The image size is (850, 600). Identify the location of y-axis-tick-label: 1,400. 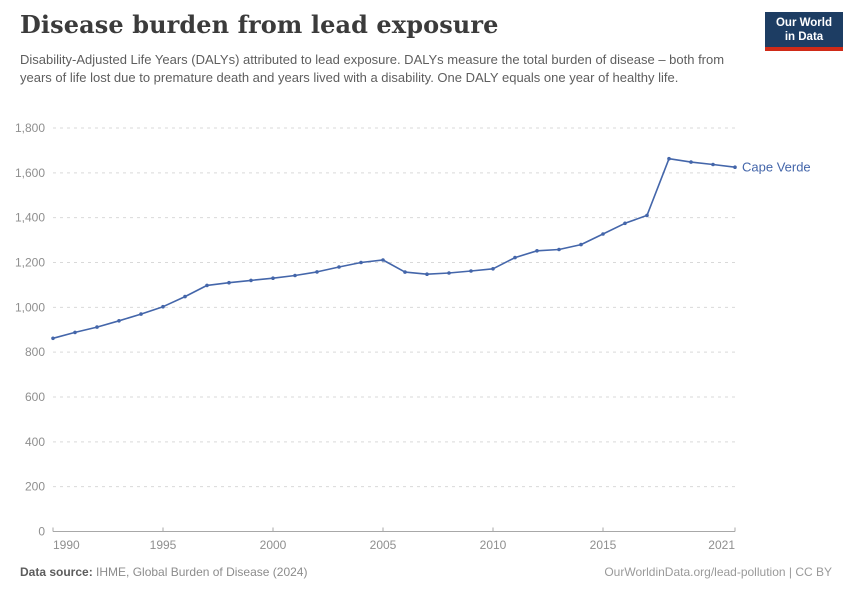
(30, 218).